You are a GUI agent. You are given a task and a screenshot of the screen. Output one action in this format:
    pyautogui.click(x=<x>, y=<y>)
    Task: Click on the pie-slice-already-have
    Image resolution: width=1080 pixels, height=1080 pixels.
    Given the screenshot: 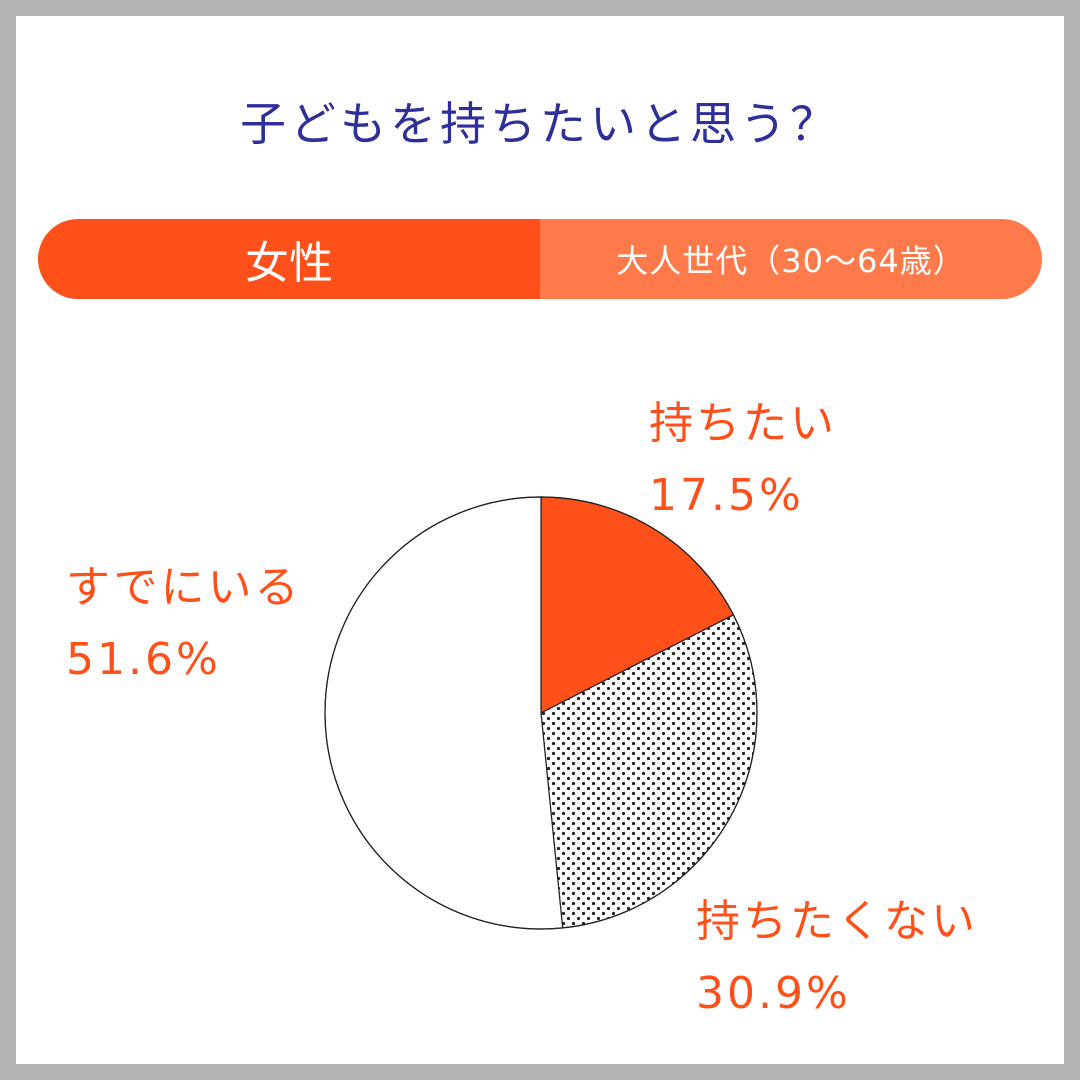 What is the action you would take?
    pyautogui.click(x=444, y=713)
    